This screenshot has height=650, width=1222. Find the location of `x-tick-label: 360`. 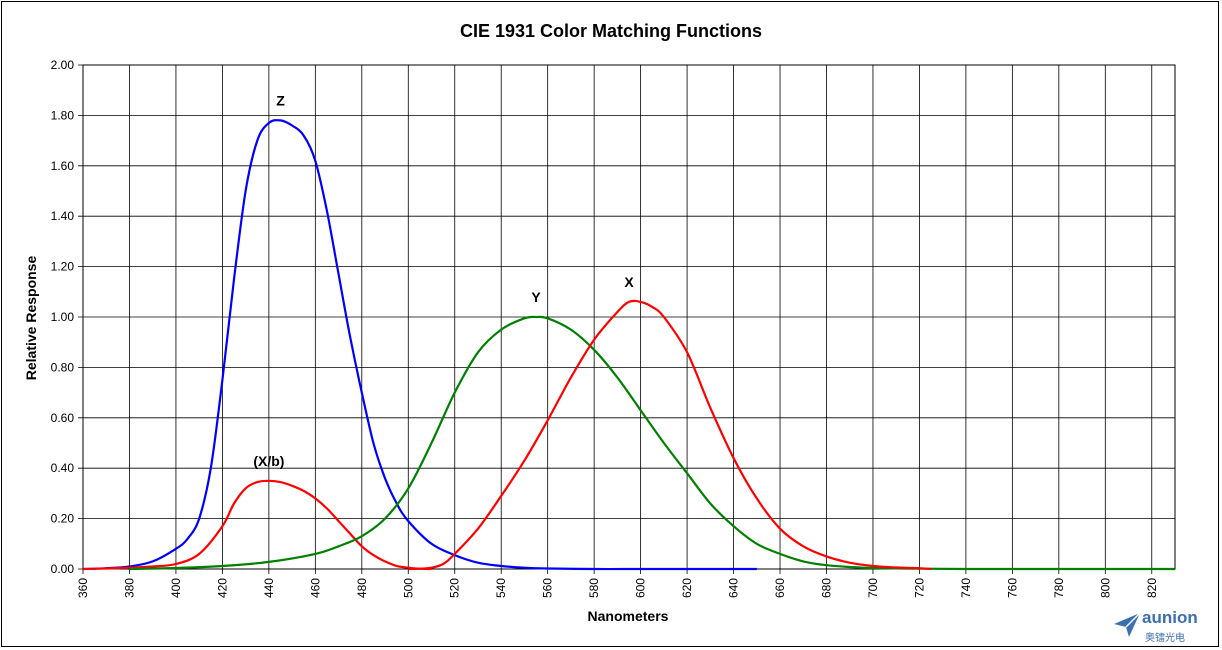

x-tick-label: 360 is located at coordinates (83, 588).